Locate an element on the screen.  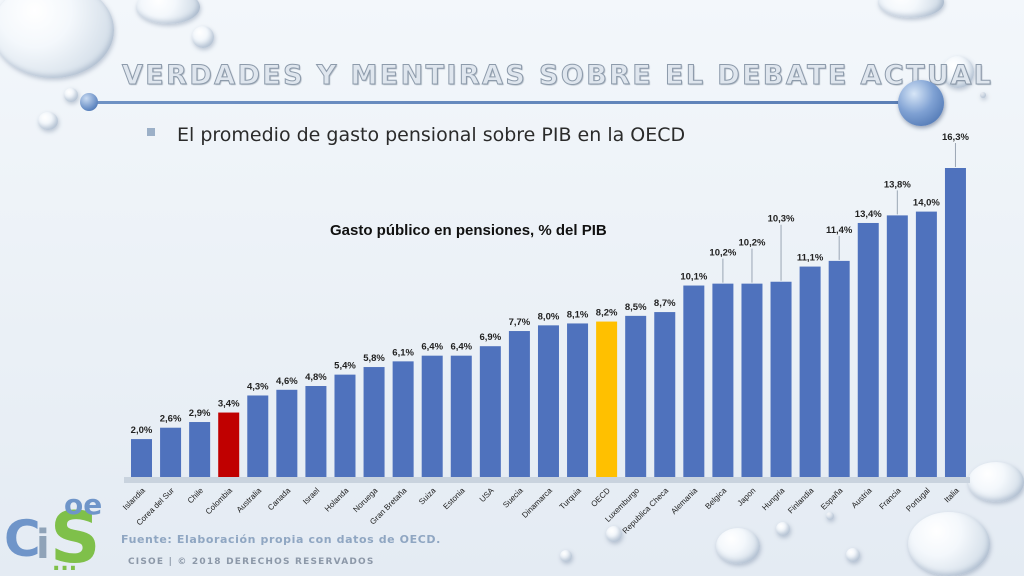
bar-colombia is located at coordinates (229, 444).